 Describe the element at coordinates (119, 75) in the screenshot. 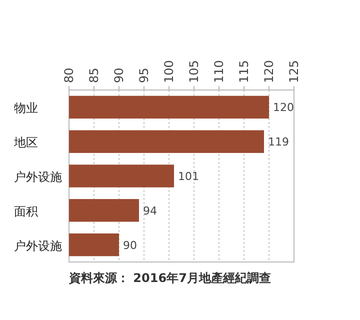

I see `x-tick-label: 90` at that location.